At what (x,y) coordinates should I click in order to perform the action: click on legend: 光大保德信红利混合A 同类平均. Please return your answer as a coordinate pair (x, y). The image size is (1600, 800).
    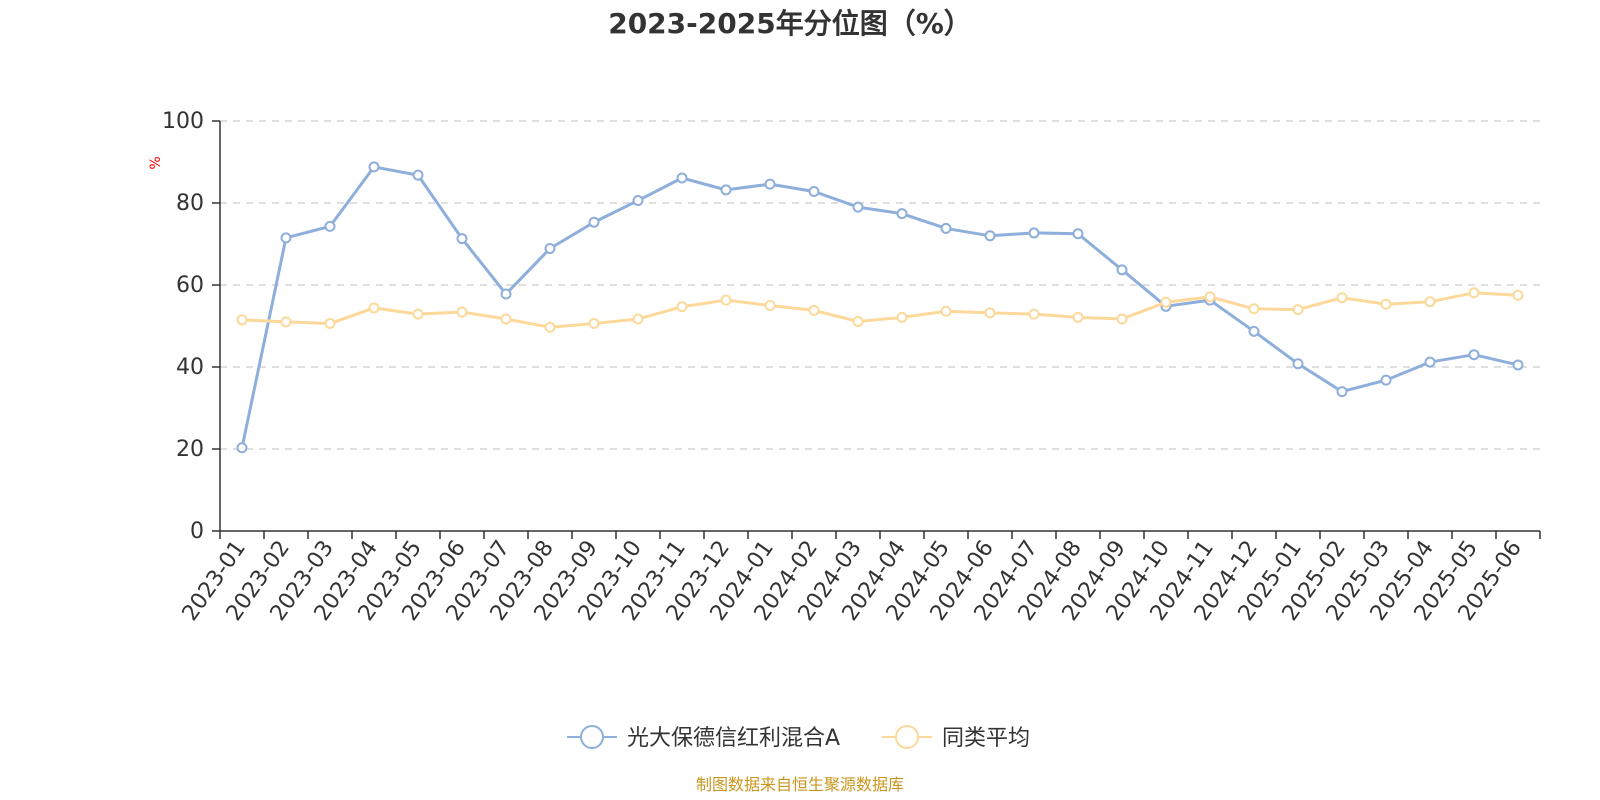
    Looking at the image, I should click on (798, 738).